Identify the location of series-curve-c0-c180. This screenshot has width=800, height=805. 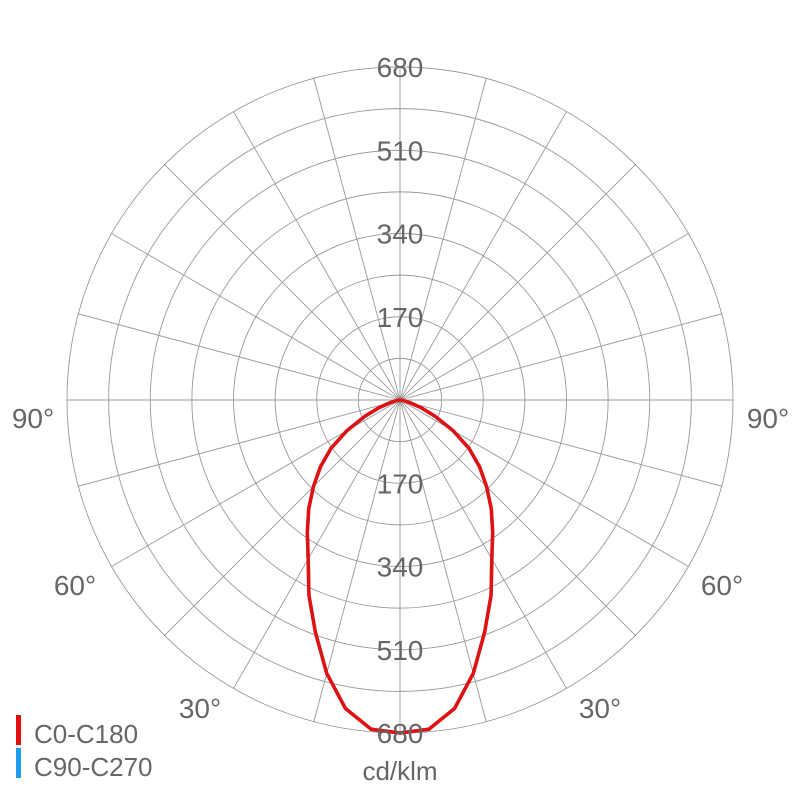
(400, 566).